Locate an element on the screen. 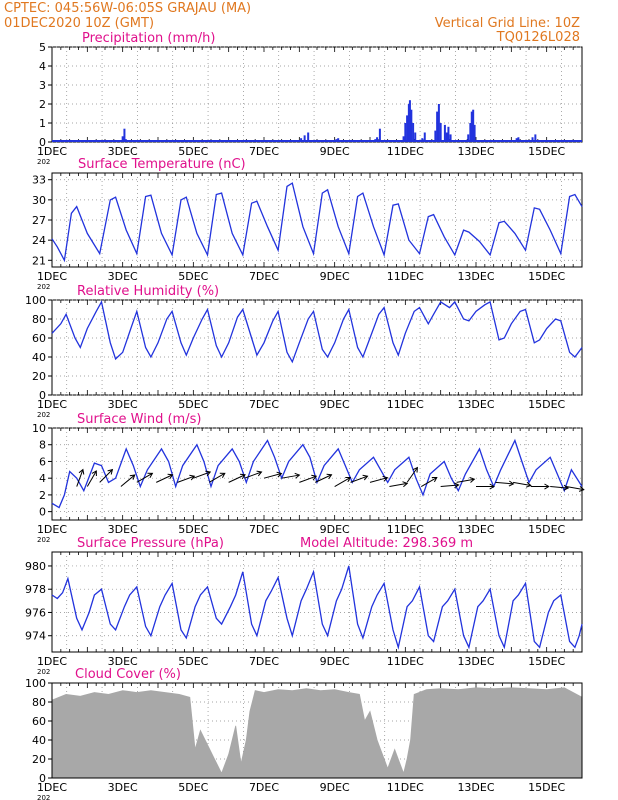 This screenshot has height=800, width=618. y-tick-label: 5 is located at coordinates (42, 47).